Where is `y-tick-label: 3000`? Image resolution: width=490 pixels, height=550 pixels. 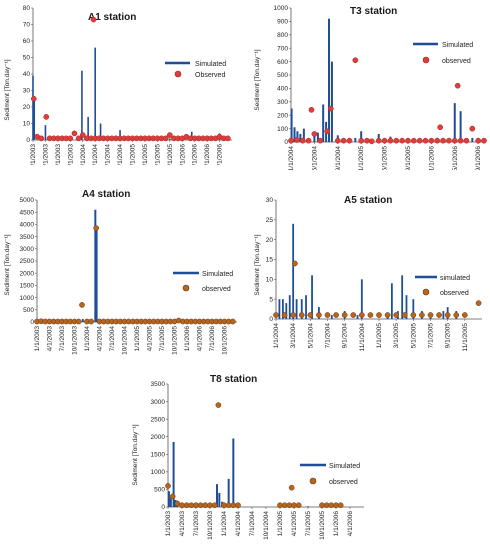
y-tick-label: 3000 is located at coordinates (158, 402).